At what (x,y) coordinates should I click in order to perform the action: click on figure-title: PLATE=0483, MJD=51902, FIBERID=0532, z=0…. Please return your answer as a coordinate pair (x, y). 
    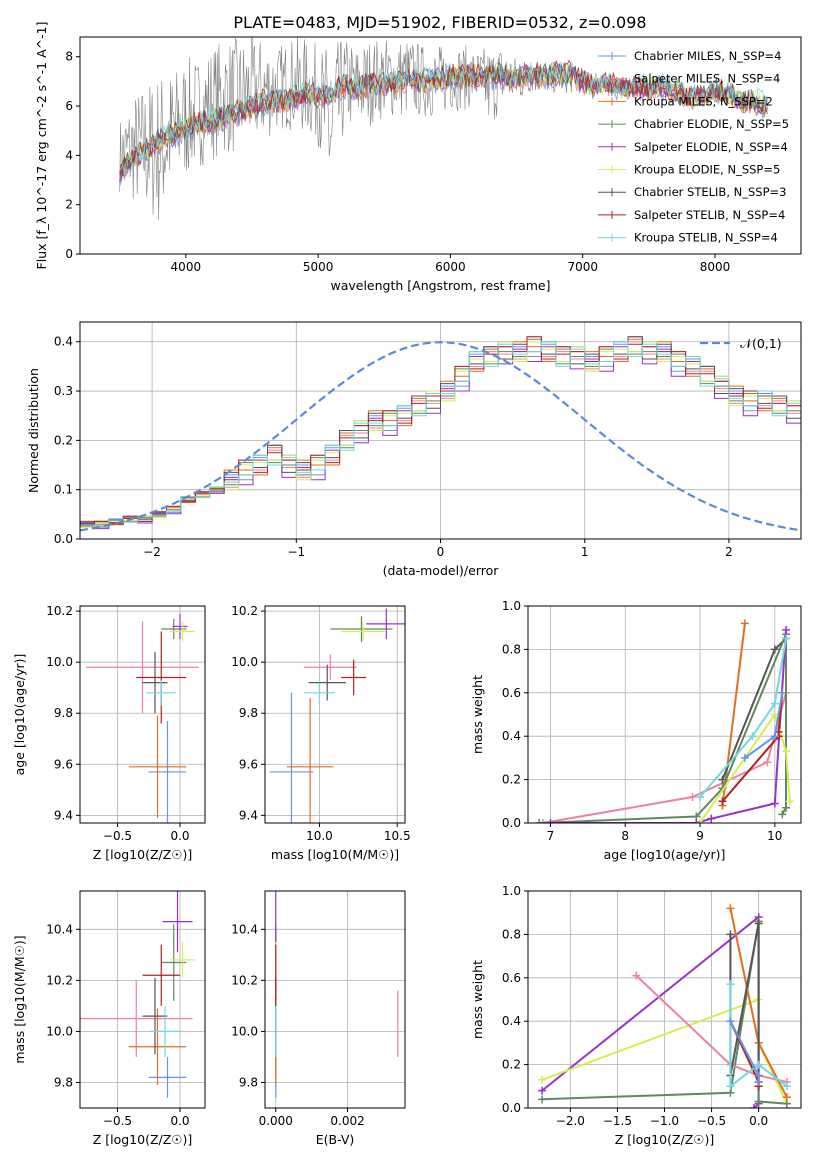
    Looking at the image, I should click on (439, 22).